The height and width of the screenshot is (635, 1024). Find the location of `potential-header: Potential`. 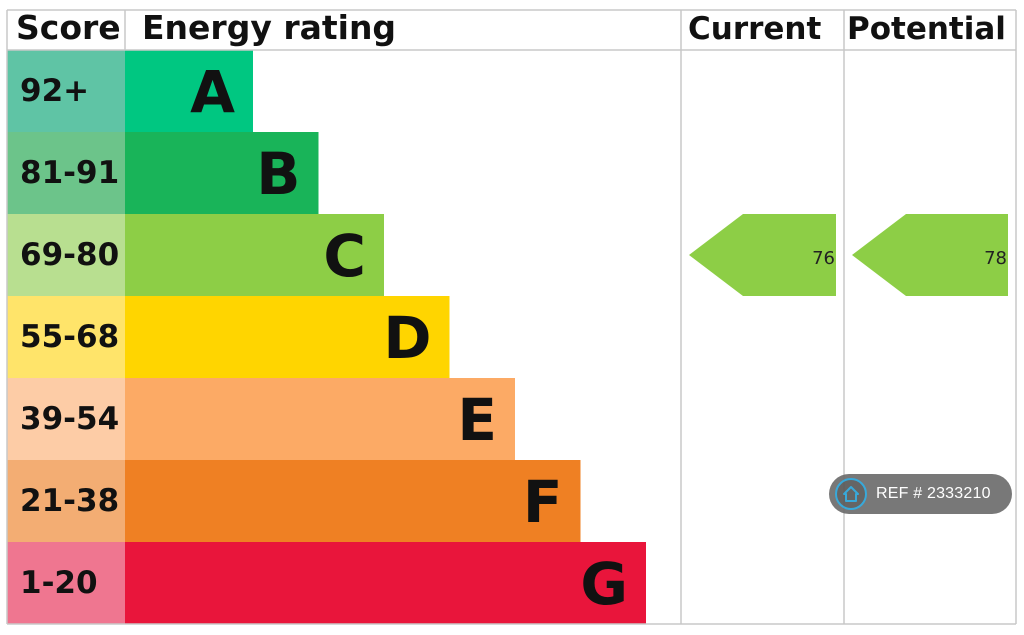

potential-header: Potential is located at coordinates (926, 29).